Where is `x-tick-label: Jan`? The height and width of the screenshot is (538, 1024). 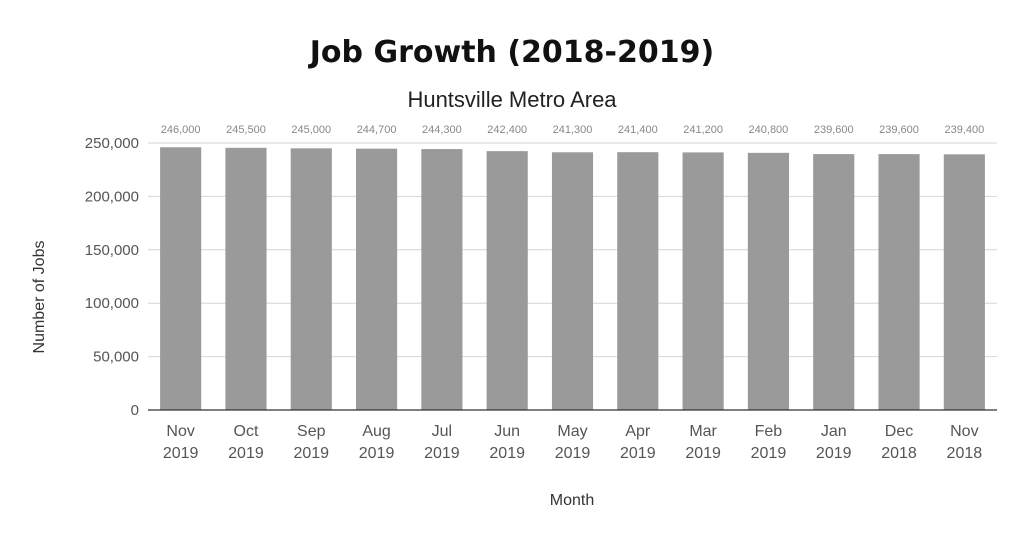 x-tick-label: Jan is located at coordinates (834, 431).